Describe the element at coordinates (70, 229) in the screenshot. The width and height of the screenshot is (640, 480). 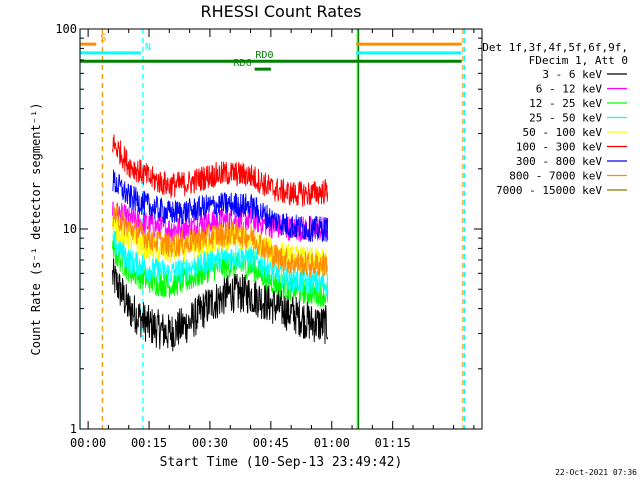
I see `y-tick-label: 10` at that location.